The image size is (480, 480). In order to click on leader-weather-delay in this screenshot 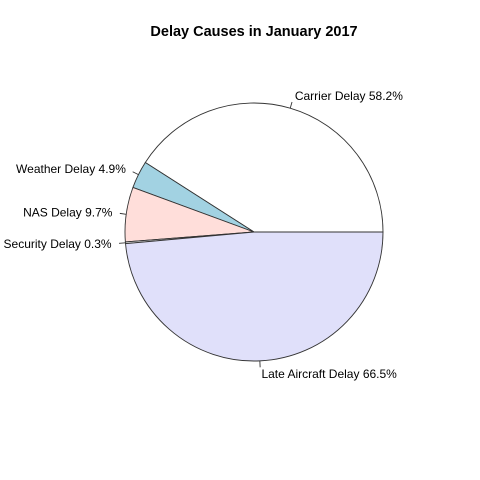, I will do `click(135, 173)`.